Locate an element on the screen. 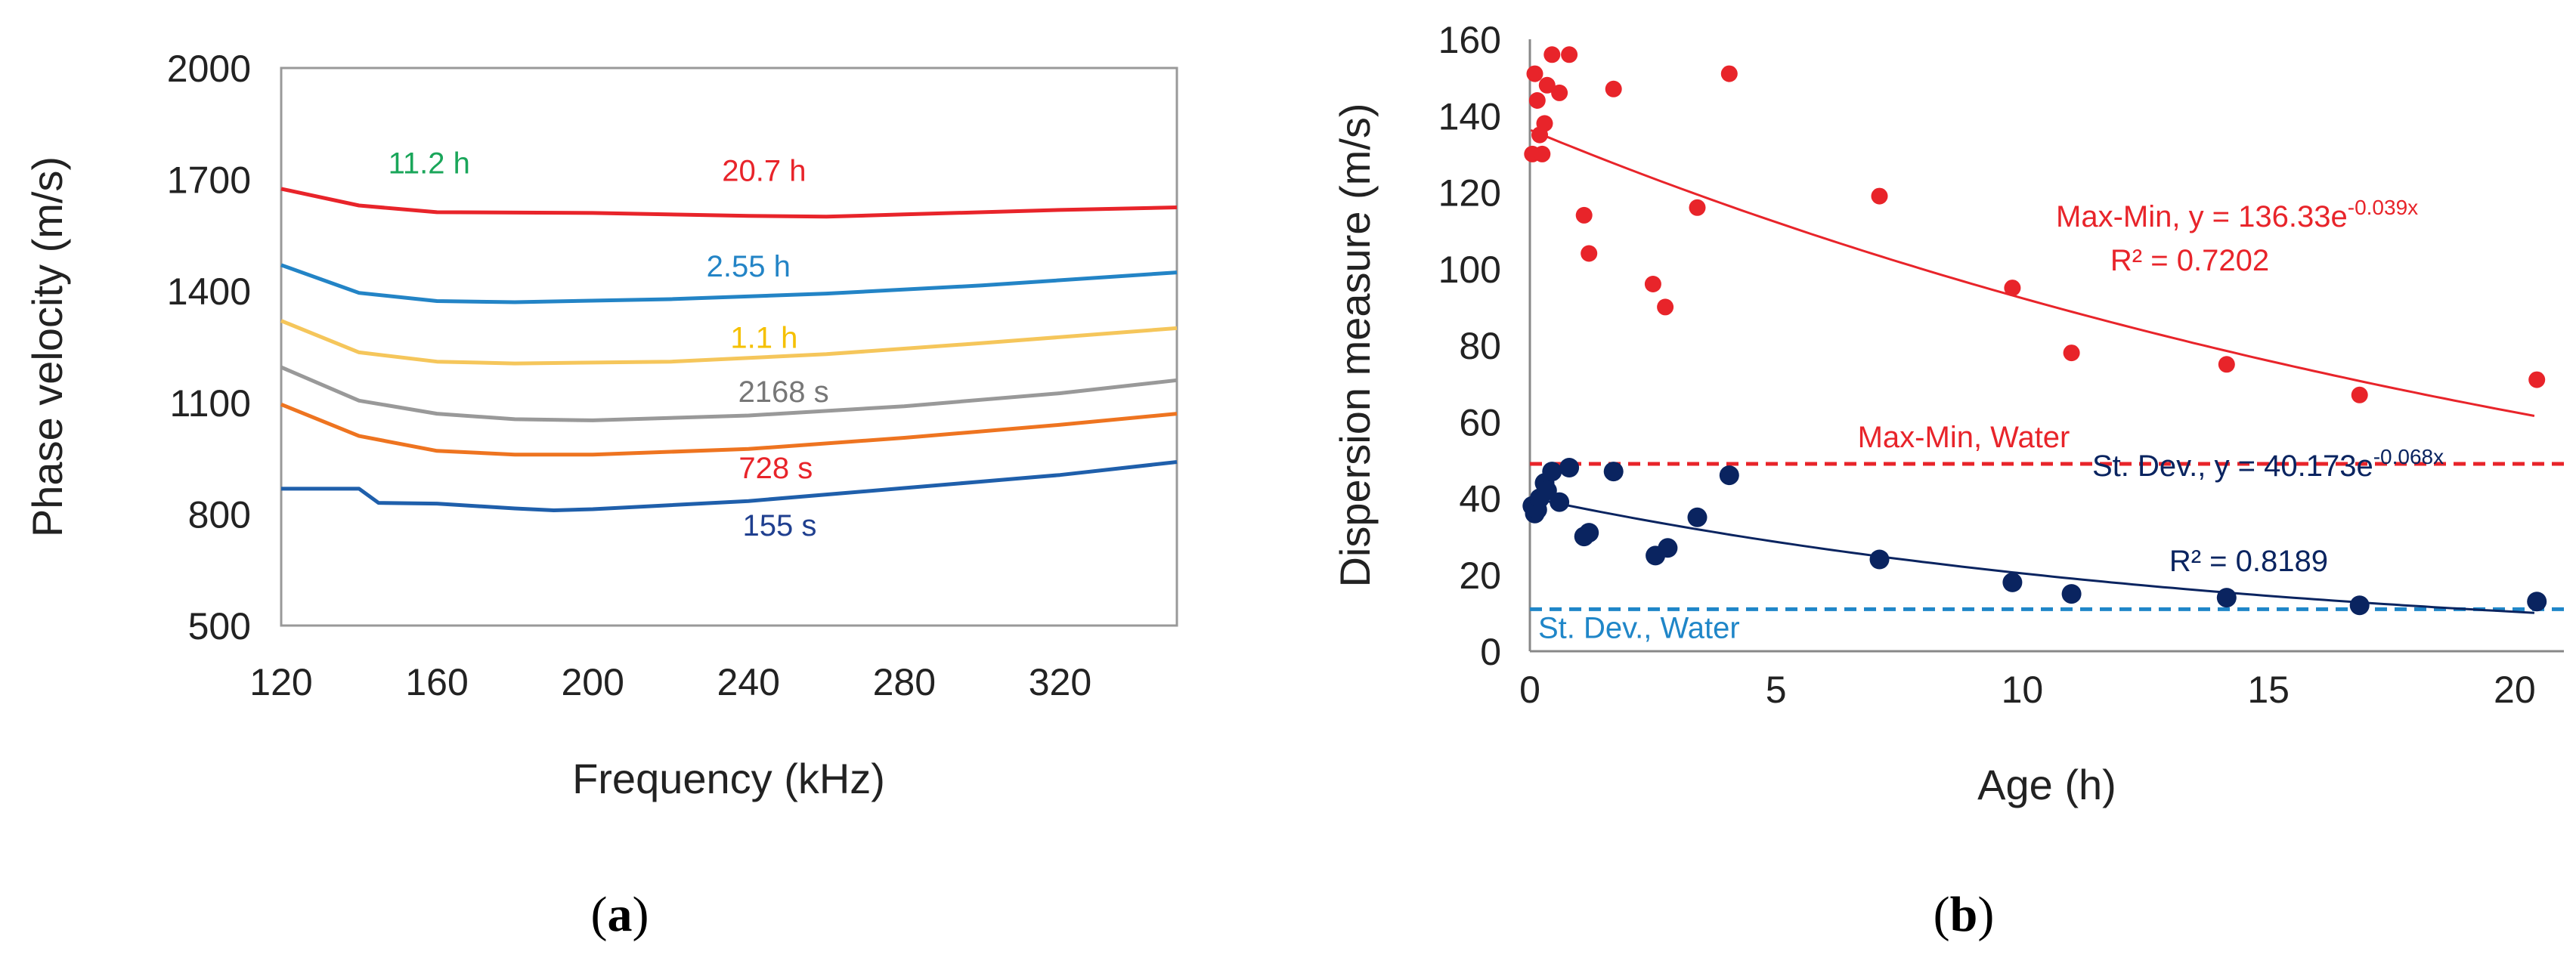 The image size is (2576, 964). trendline-max-min is located at coordinates (2032, 273).